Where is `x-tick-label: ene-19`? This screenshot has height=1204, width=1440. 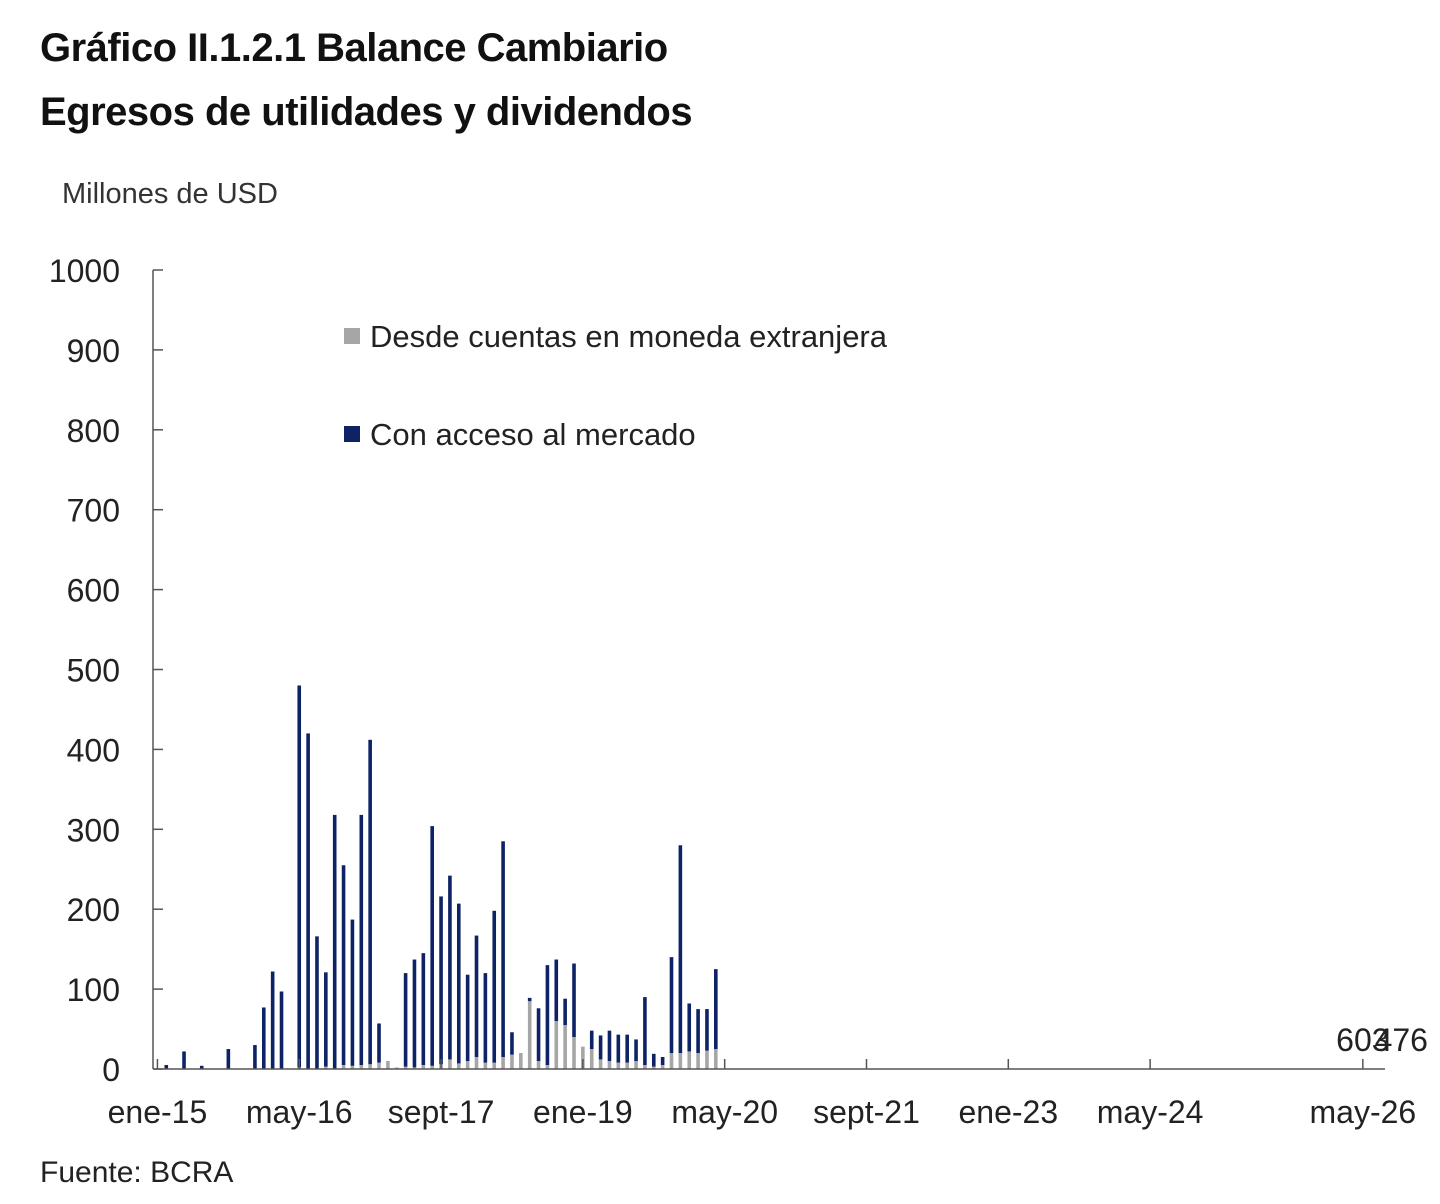
x-tick-label: ene-19 is located at coordinates (583, 1112).